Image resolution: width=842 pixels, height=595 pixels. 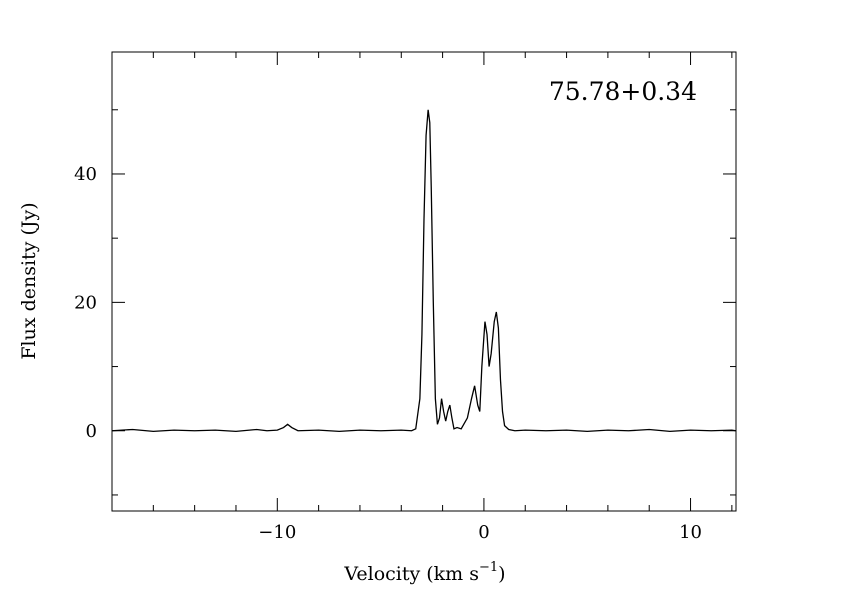 I want to click on x-tick-label: −10, so click(x=277, y=532).